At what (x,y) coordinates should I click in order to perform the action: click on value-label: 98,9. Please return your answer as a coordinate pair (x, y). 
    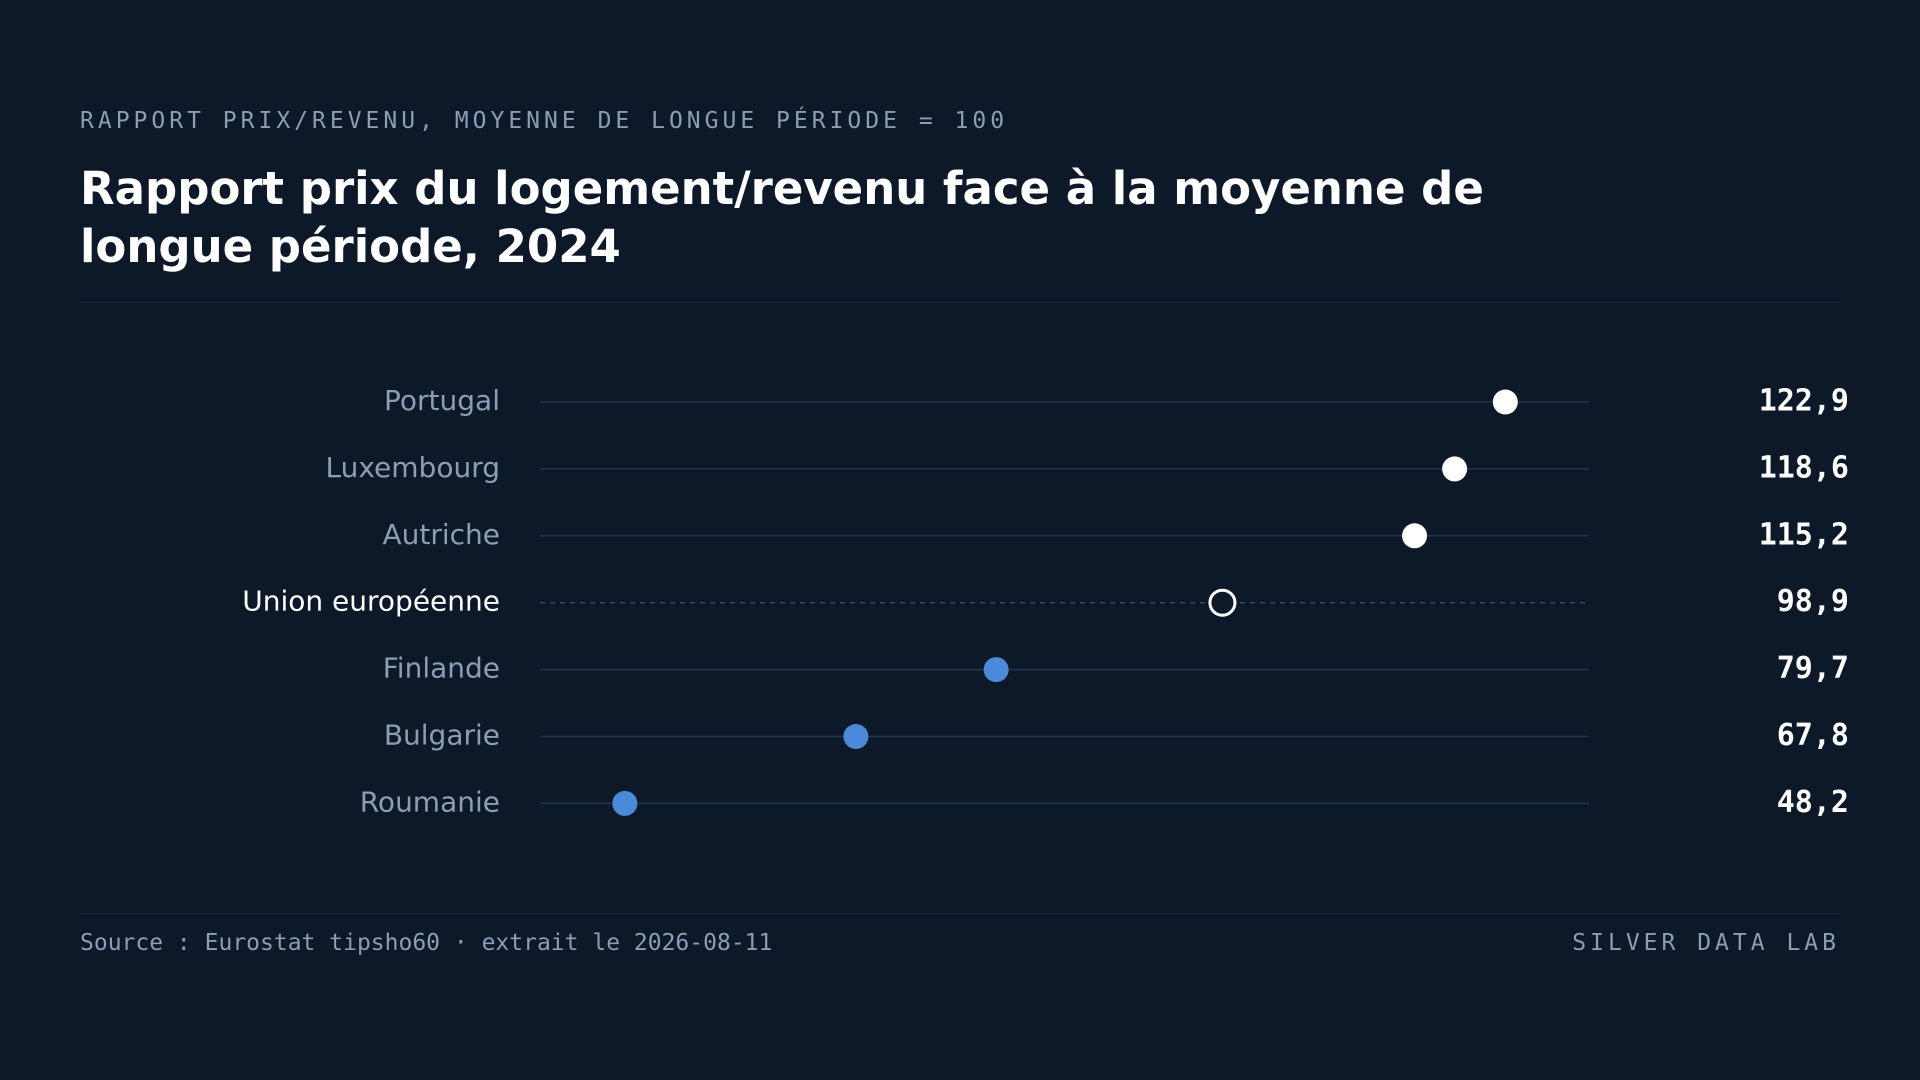
    Looking at the image, I should click on (1813, 601).